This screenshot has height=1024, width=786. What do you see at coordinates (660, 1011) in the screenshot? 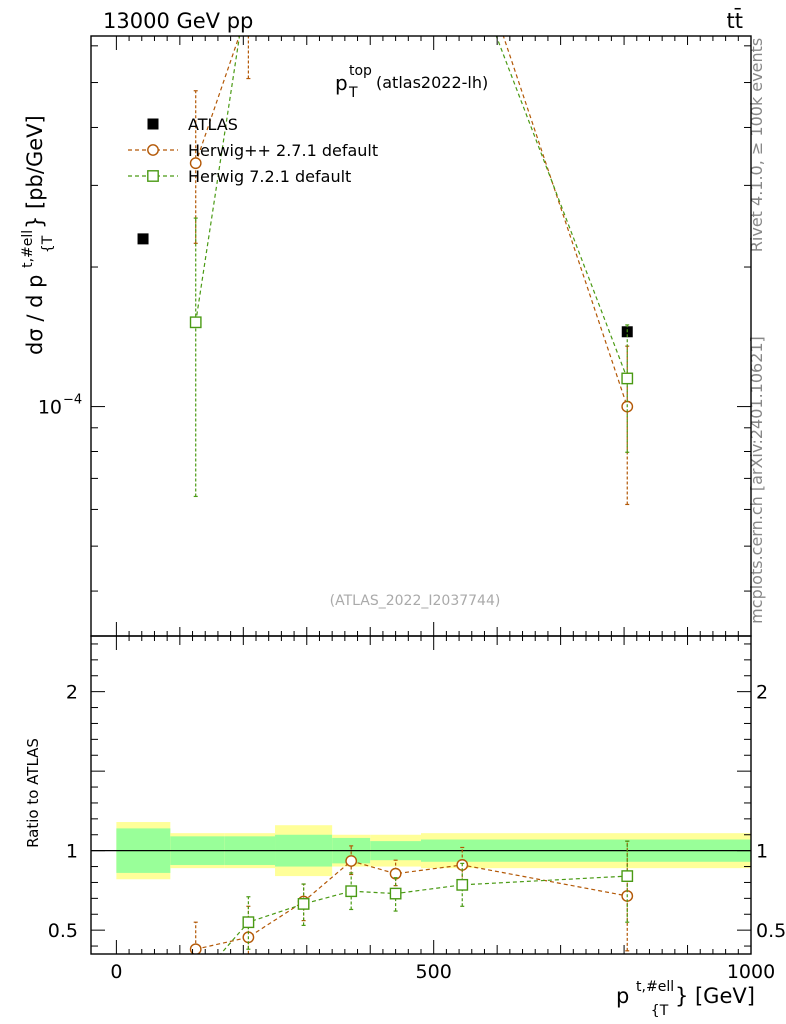
I see `x-axis-label-sub: {T` at bounding box center [660, 1011].